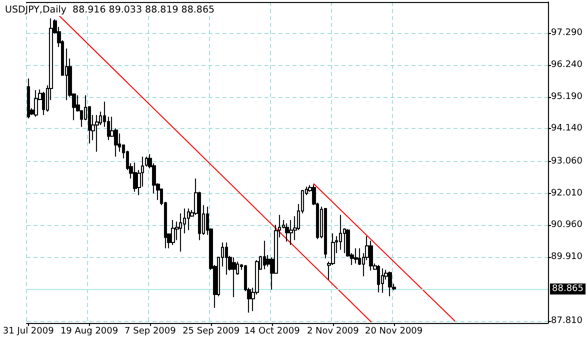 The width and height of the screenshot is (586, 340). I want to click on y-tick-label: 93.060, so click(567, 161).